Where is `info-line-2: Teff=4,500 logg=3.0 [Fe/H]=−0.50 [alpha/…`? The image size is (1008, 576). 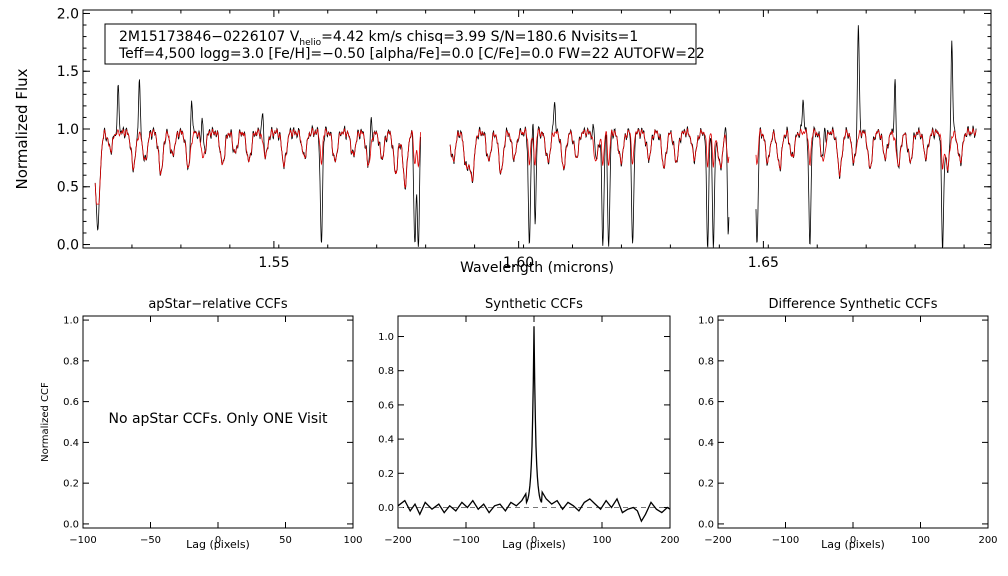
info-line-2: Teff=4,500 logg=3.0 [Fe/H]=−0.50 [alpha/… is located at coordinates (411, 54).